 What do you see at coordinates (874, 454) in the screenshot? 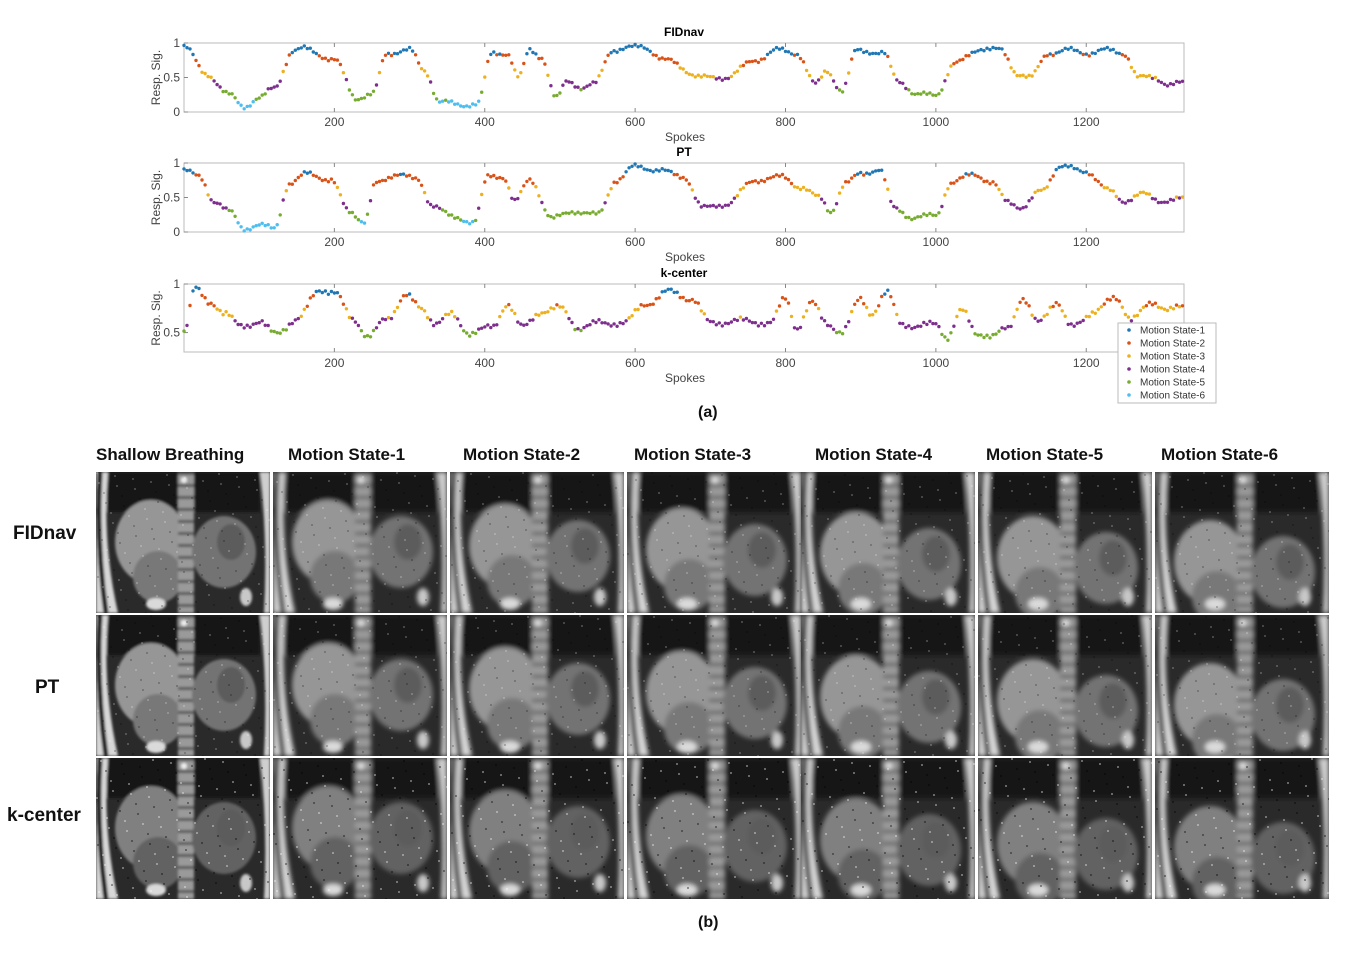
I see `column-header-motion-state-4: Motion State-4` at bounding box center [874, 454].